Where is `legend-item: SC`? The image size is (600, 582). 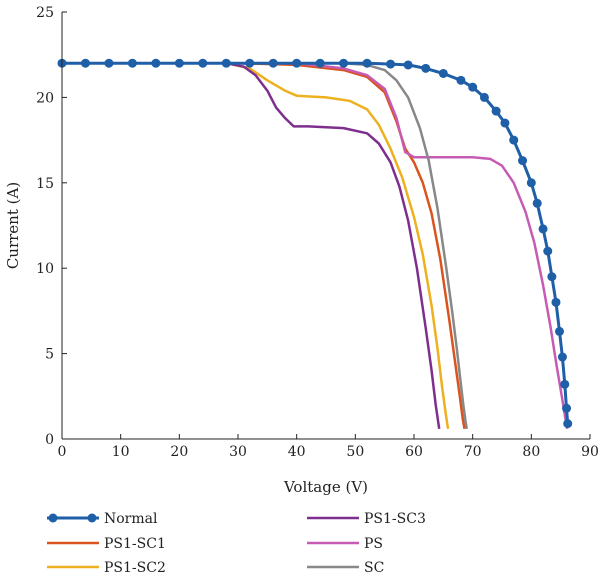
legend-item: SC is located at coordinates (345, 568).